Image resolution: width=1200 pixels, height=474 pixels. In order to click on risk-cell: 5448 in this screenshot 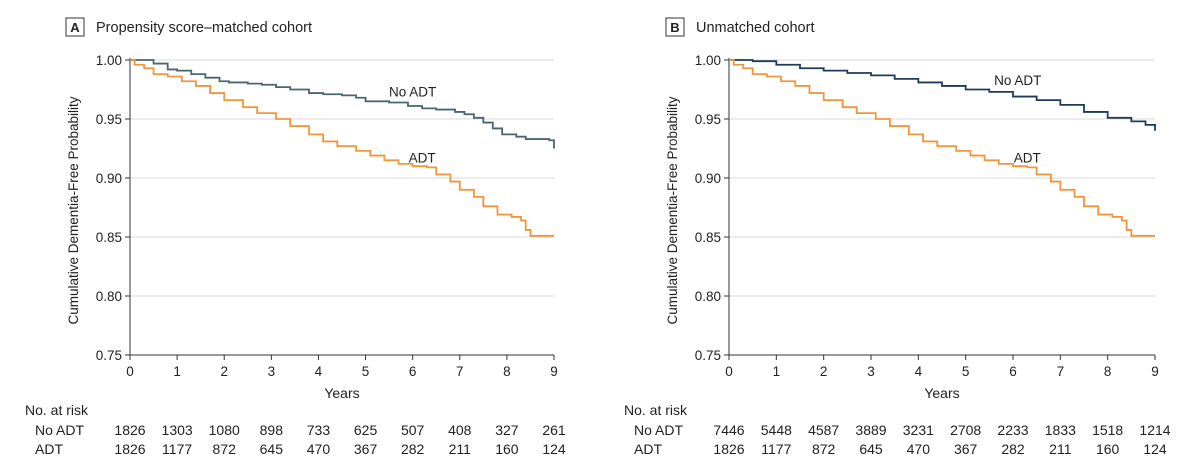, I will do `click(776, 430)`.